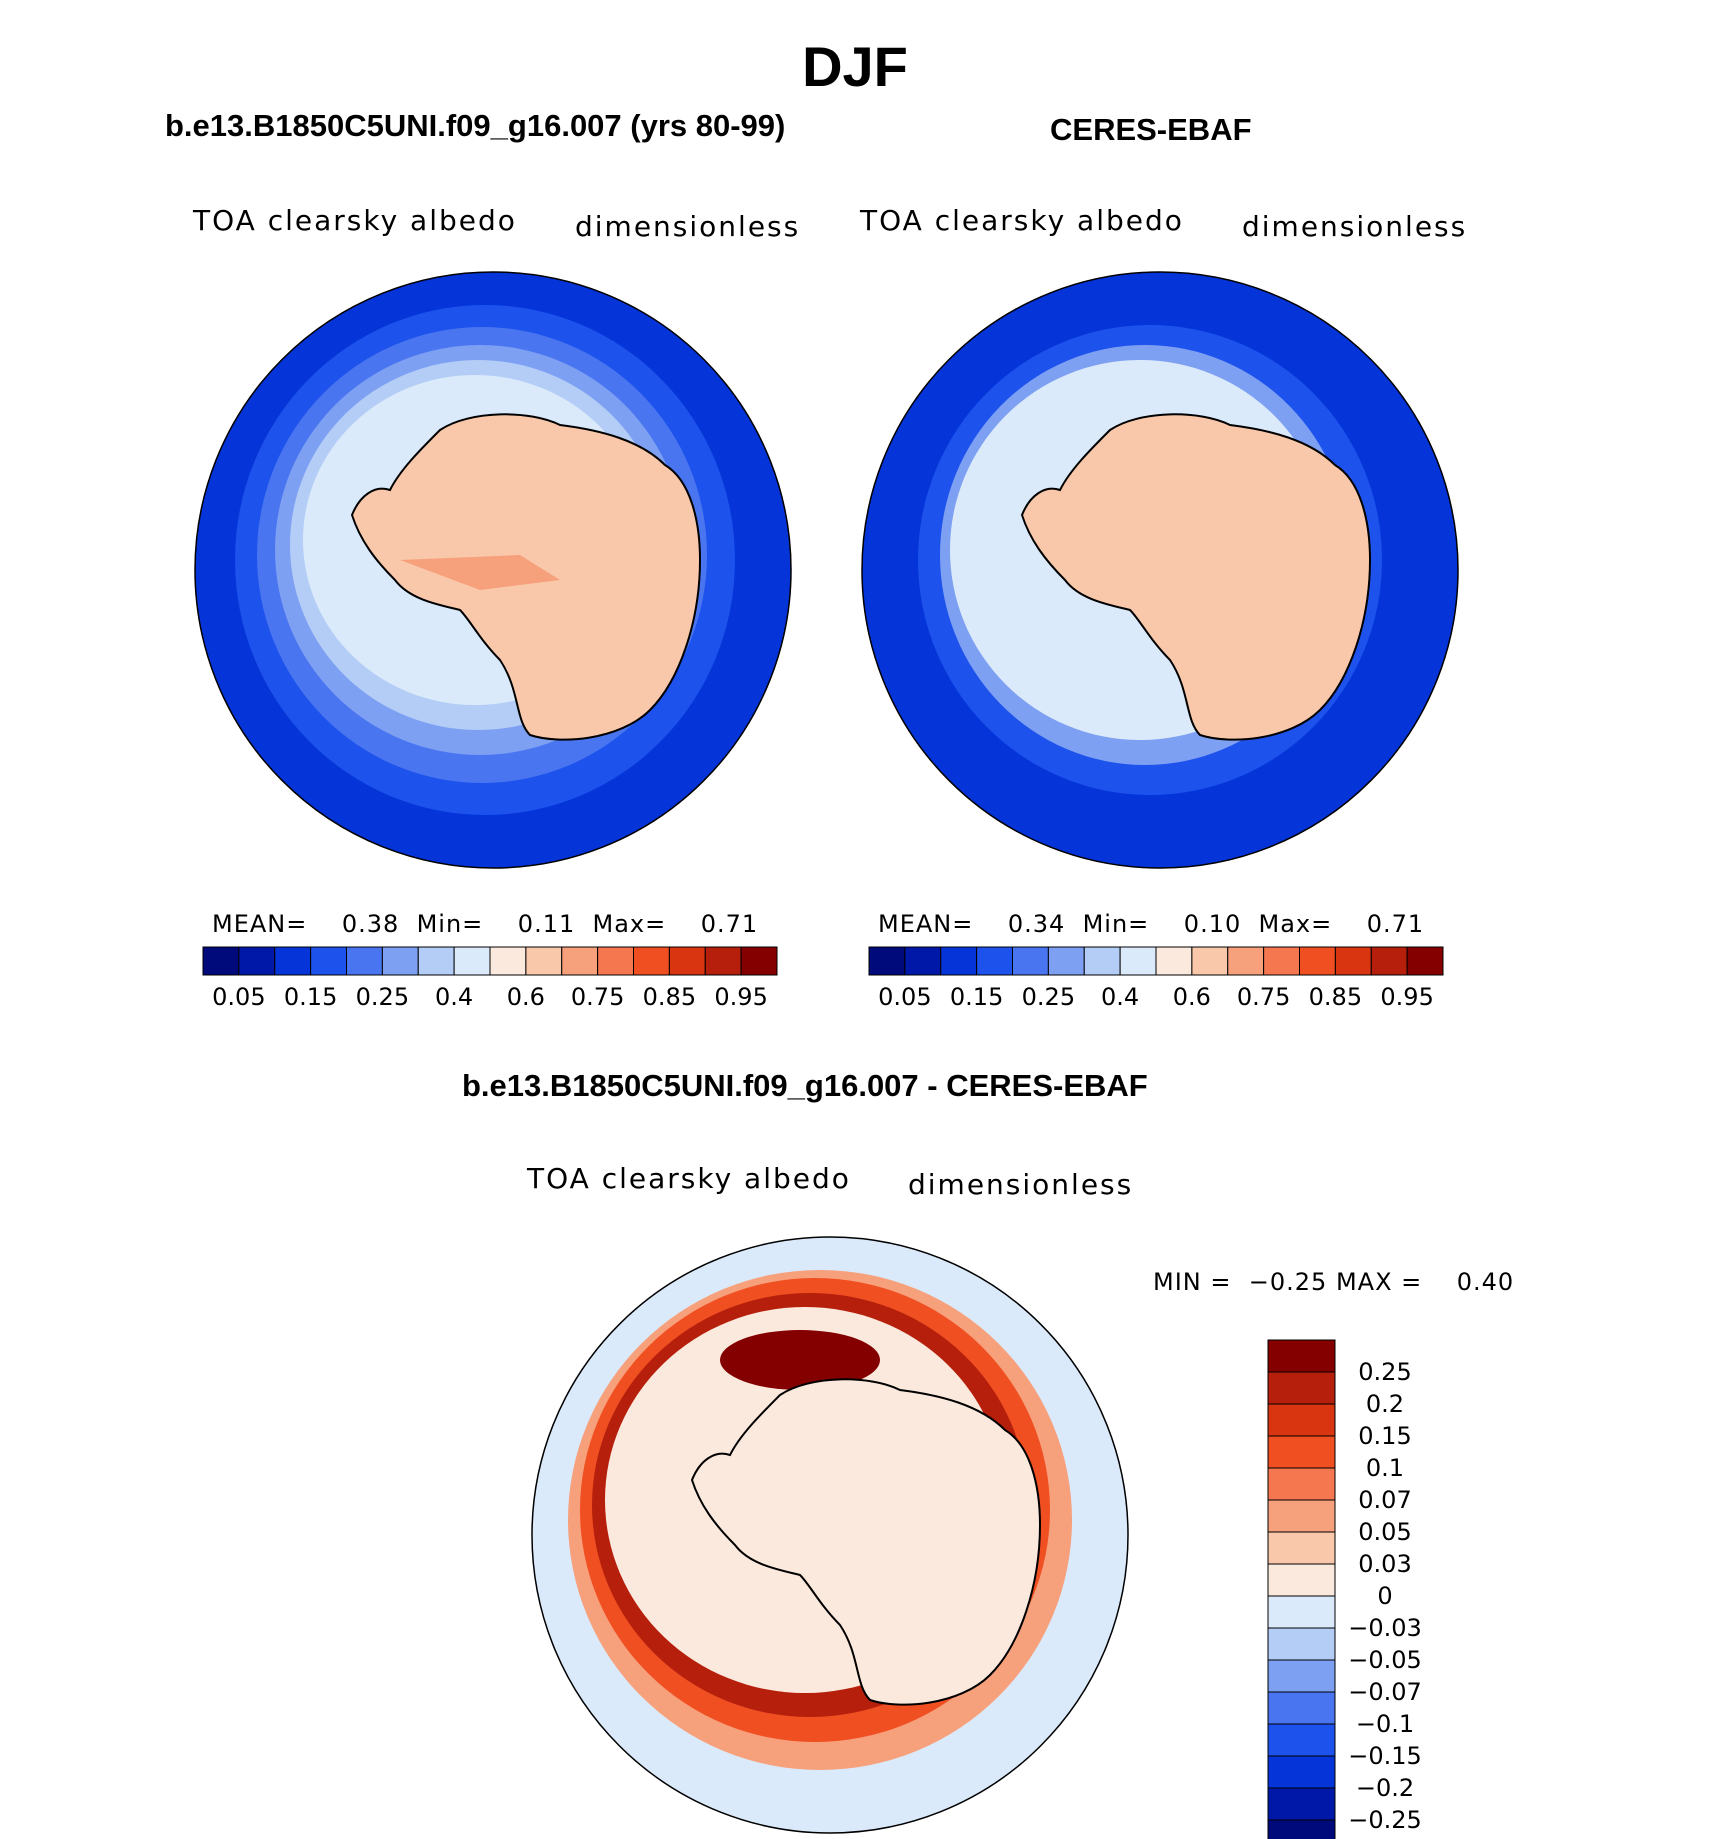 Image resolution: width=1710 pixels, height=1839 pixels. Describe the element at coordinates (1263, 997) in the screenshot. I see `right-colorbar-tick-label: 0.75` at that location.